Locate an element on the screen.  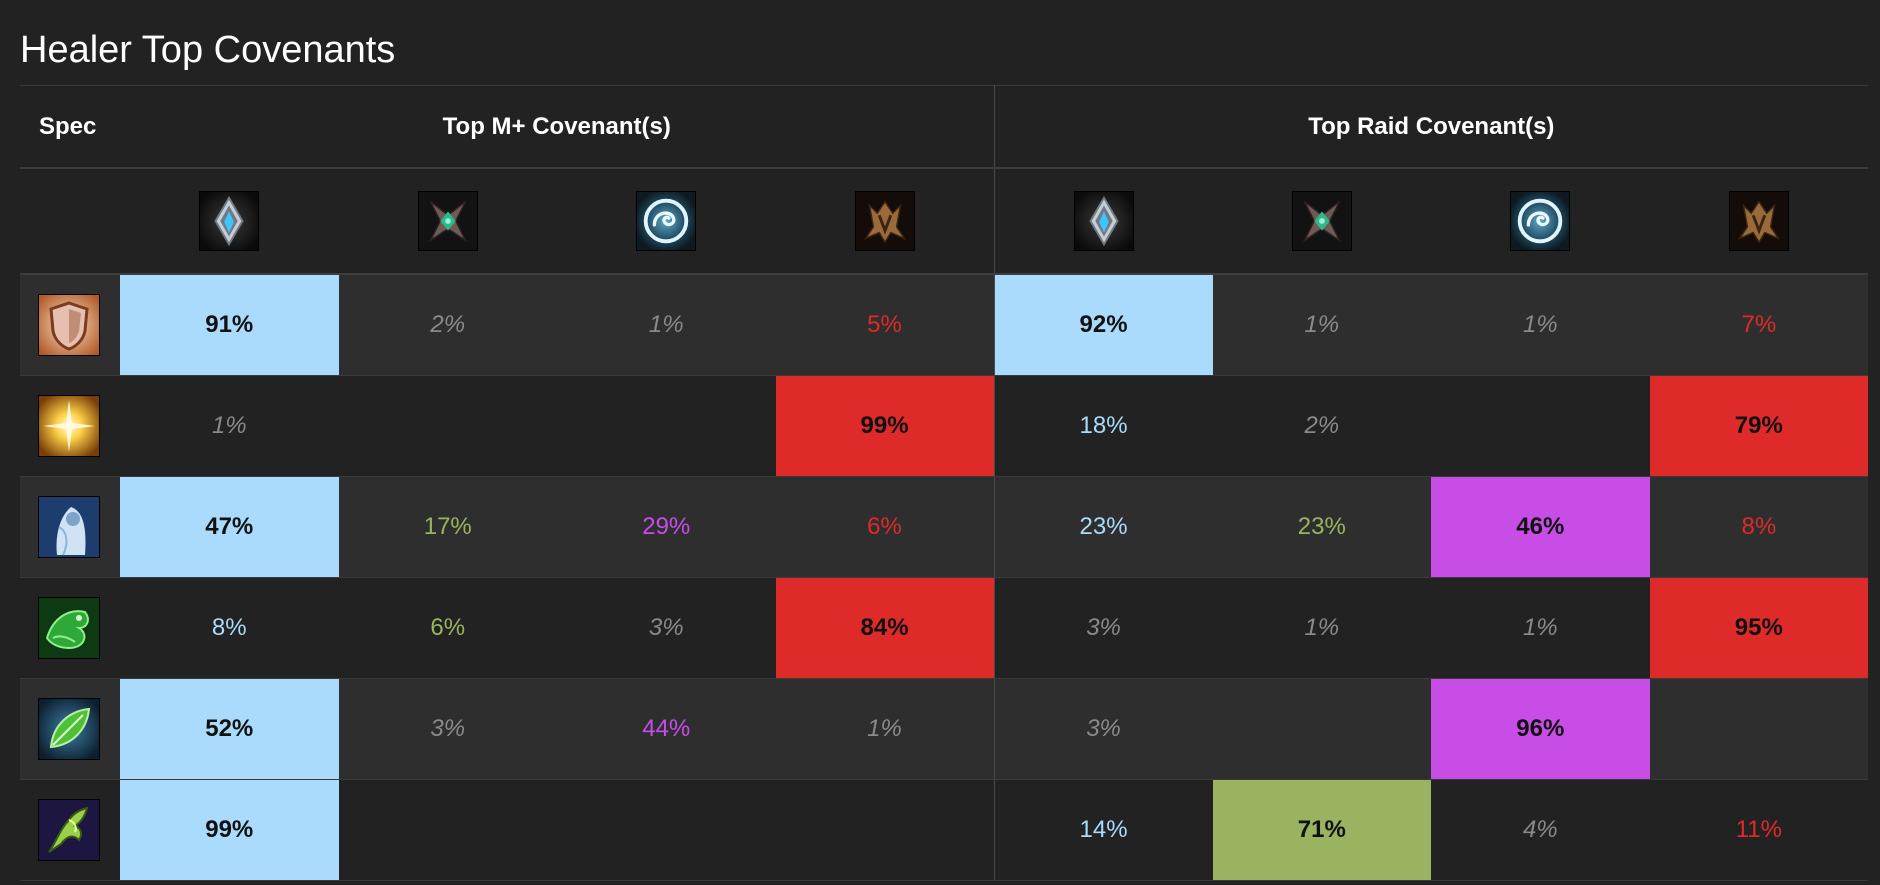
raid-necrolord-value: 71% is located at coordinates (1322, 830).